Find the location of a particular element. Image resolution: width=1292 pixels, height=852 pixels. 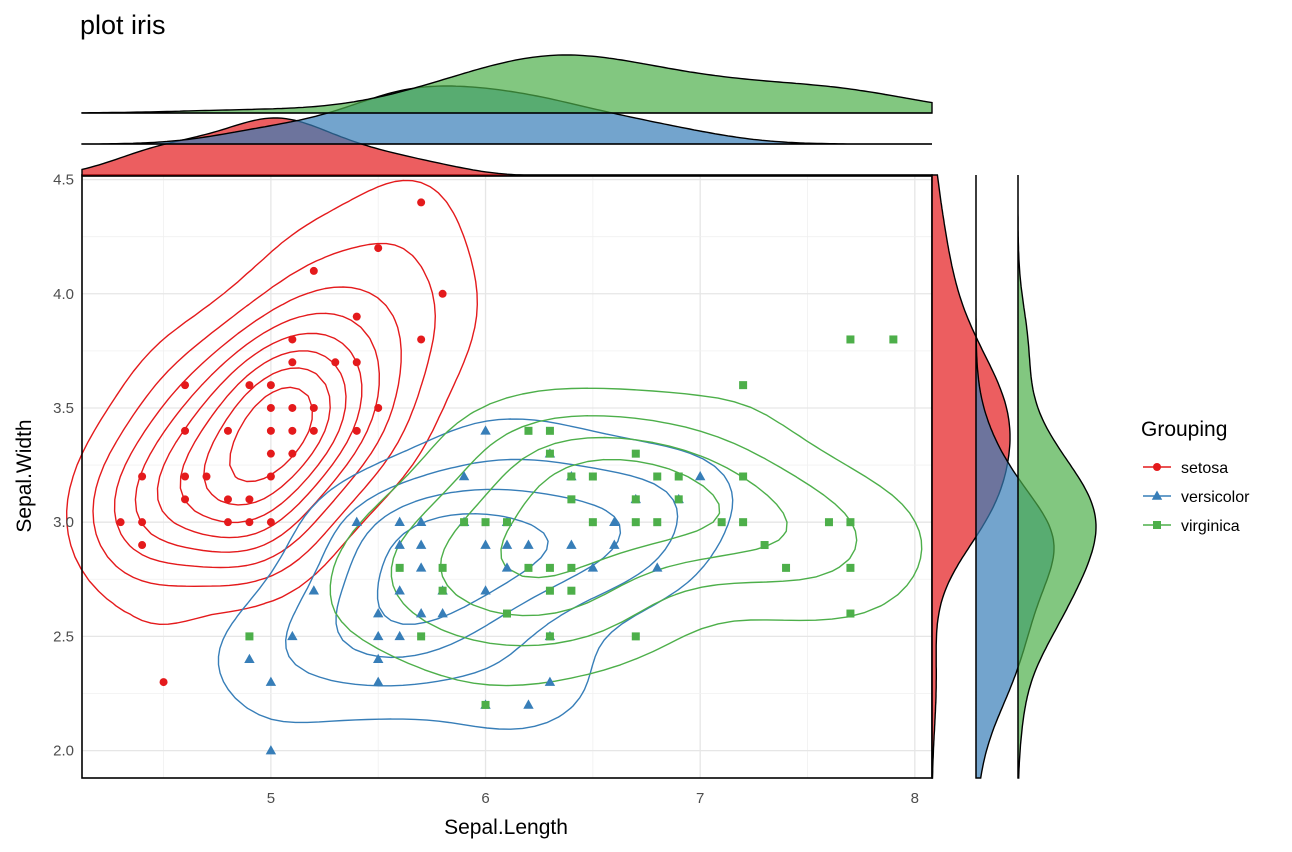

x-tick-label: 8 is located at coordinates (915, 798).